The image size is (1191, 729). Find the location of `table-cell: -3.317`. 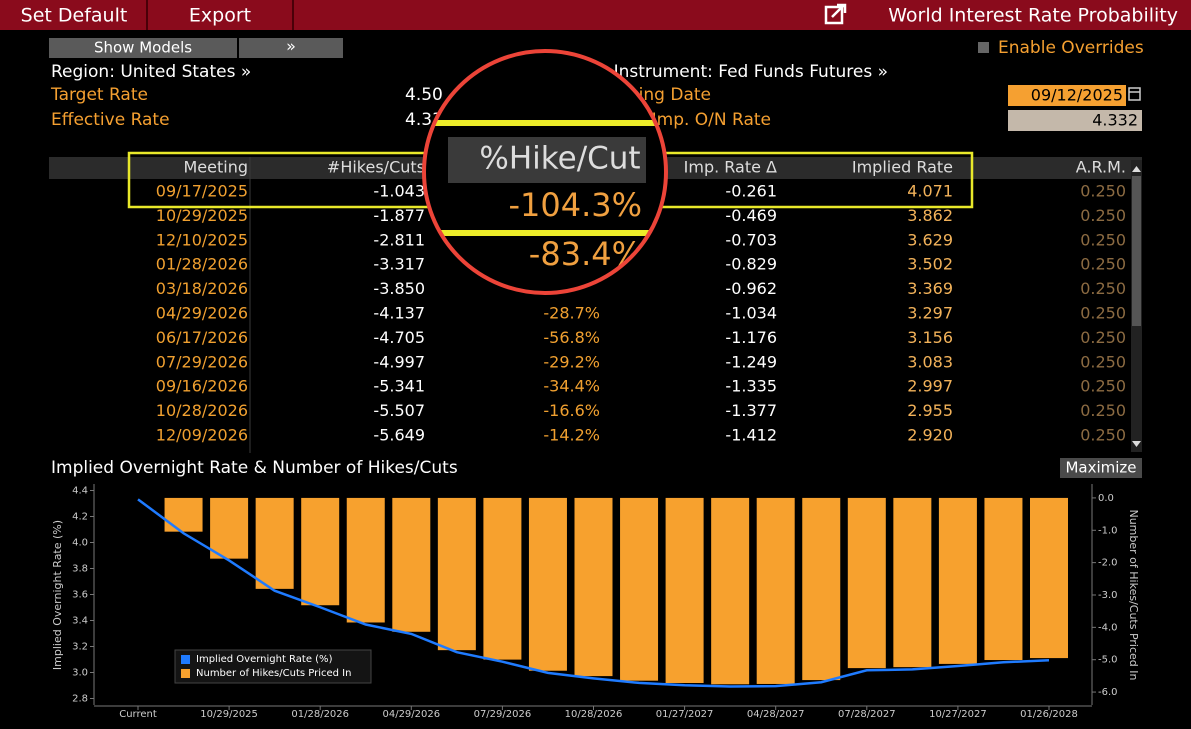

table-cell: -3.317 is located at coordinates (399, 264).